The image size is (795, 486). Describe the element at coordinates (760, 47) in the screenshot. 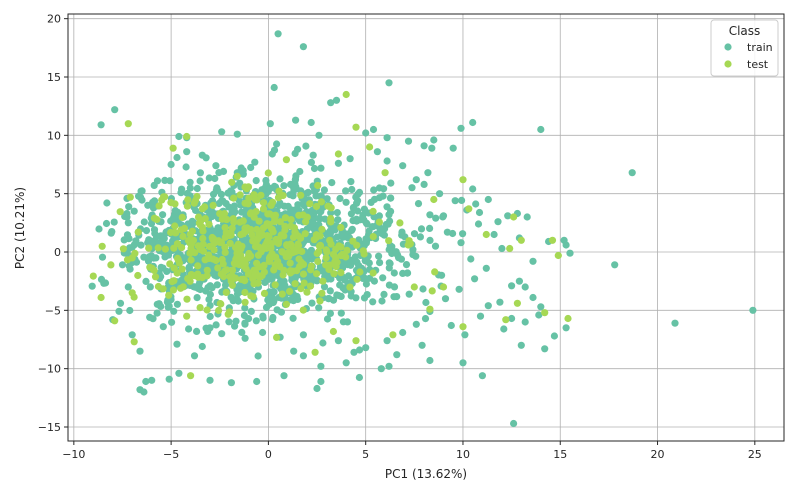

I see `legend-label-train: train` at that location.